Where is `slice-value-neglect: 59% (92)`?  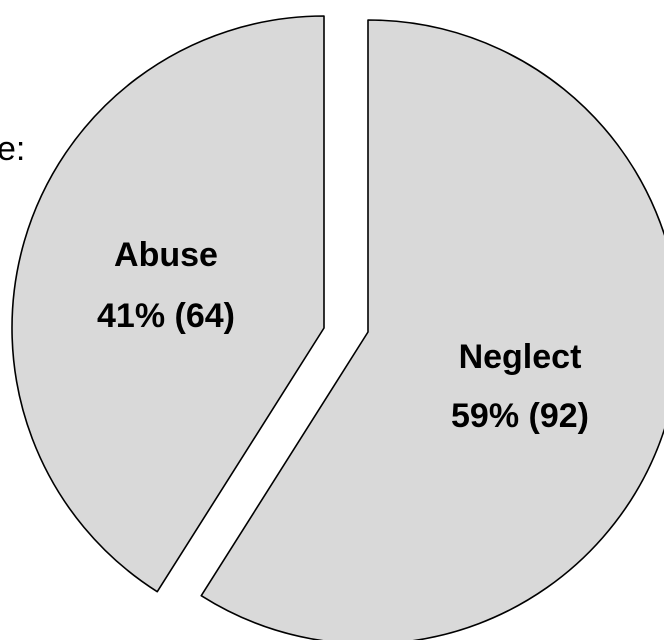
slice-value-neglect: 59% (92) is located at coordinates (520, 416).